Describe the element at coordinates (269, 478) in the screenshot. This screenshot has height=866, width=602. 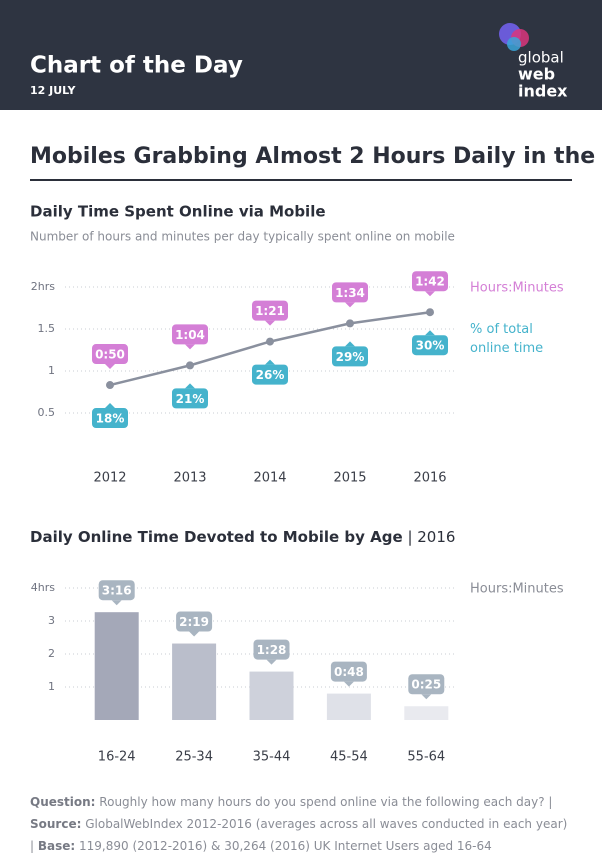
I see `x-tick-label: 2014` at that location.